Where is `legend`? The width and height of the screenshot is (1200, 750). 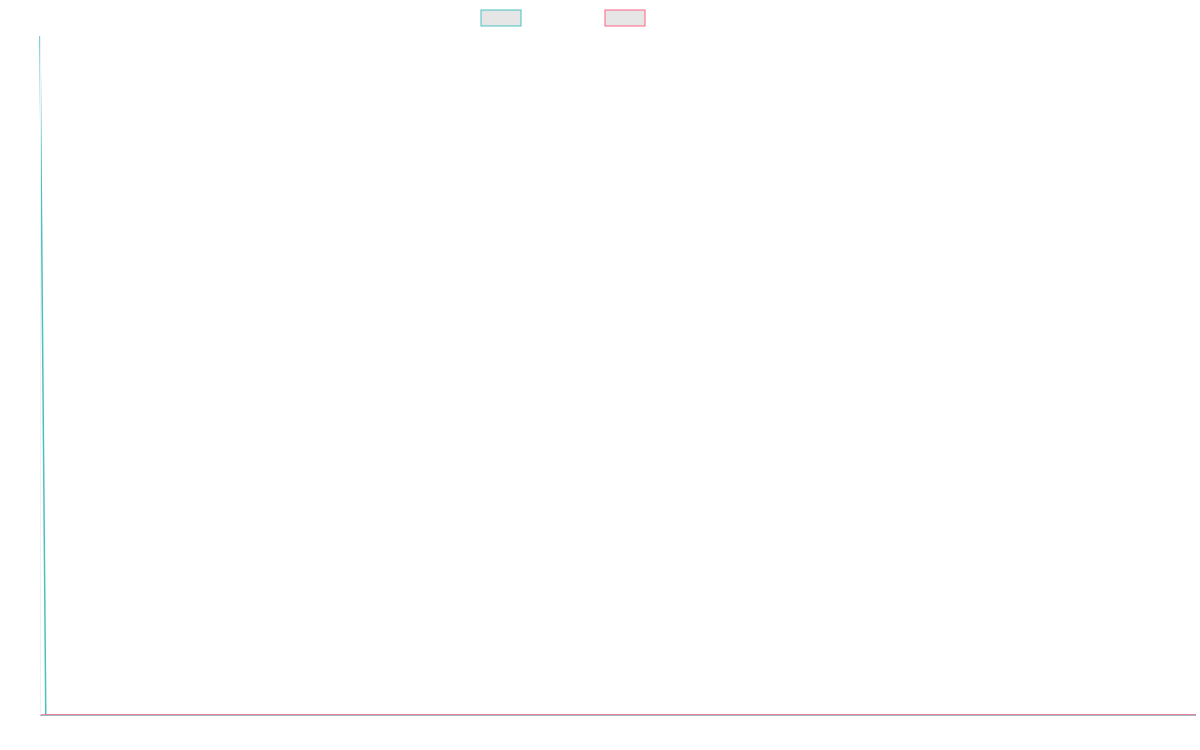
legend is located at coordinates (563, 18).